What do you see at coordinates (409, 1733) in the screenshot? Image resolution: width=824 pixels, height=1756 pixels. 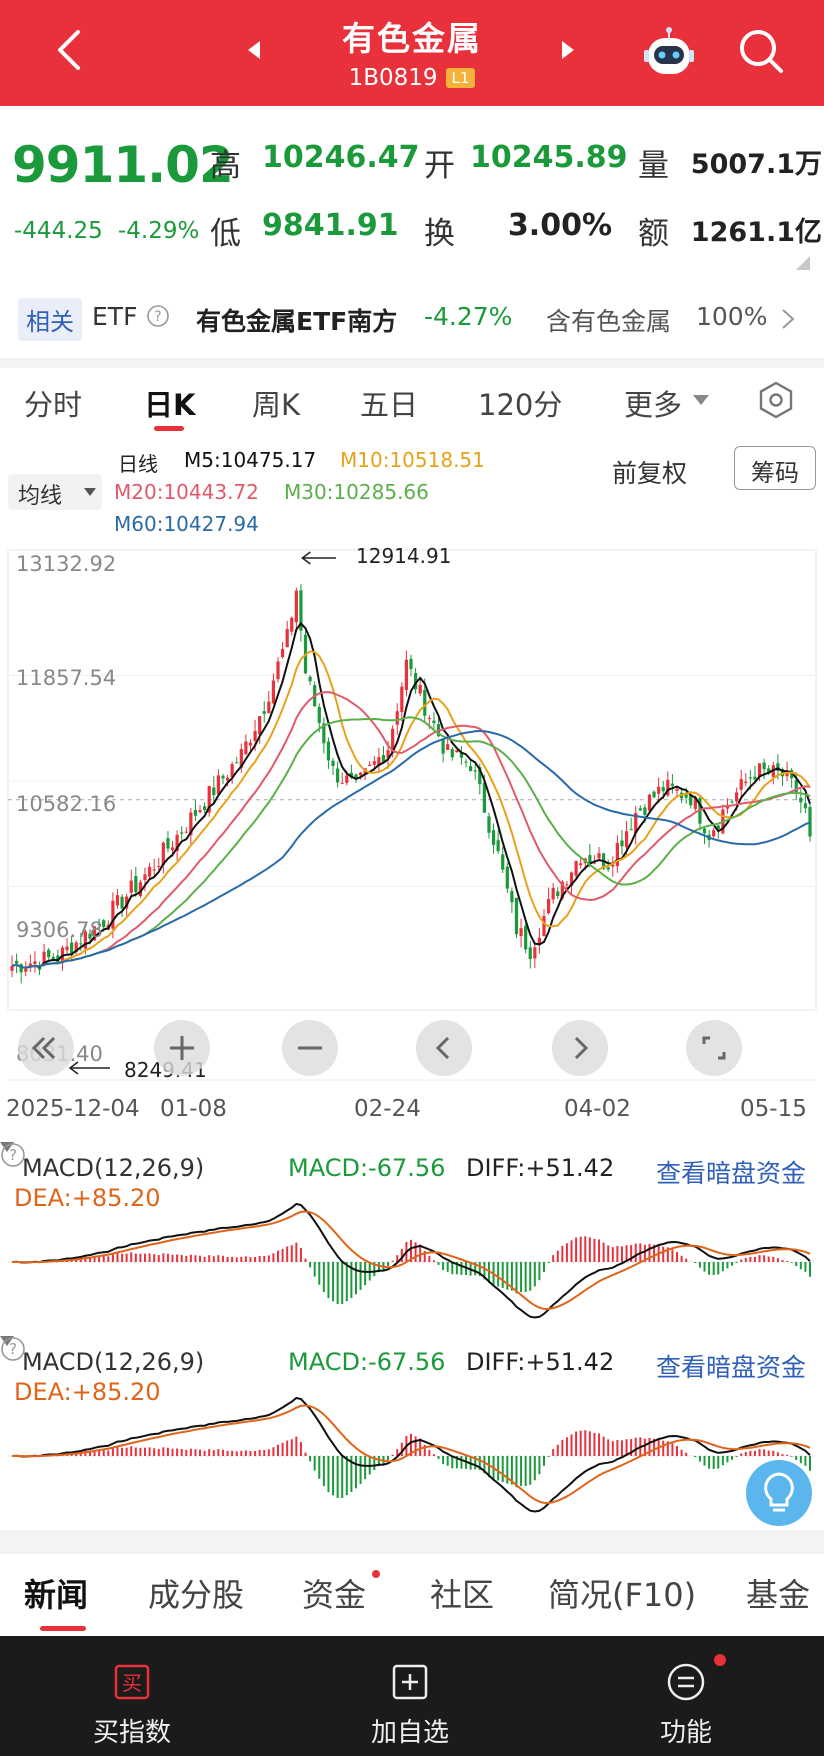 I see `add-watchlist-label: 加自选` at bounding box center [409, 1733].